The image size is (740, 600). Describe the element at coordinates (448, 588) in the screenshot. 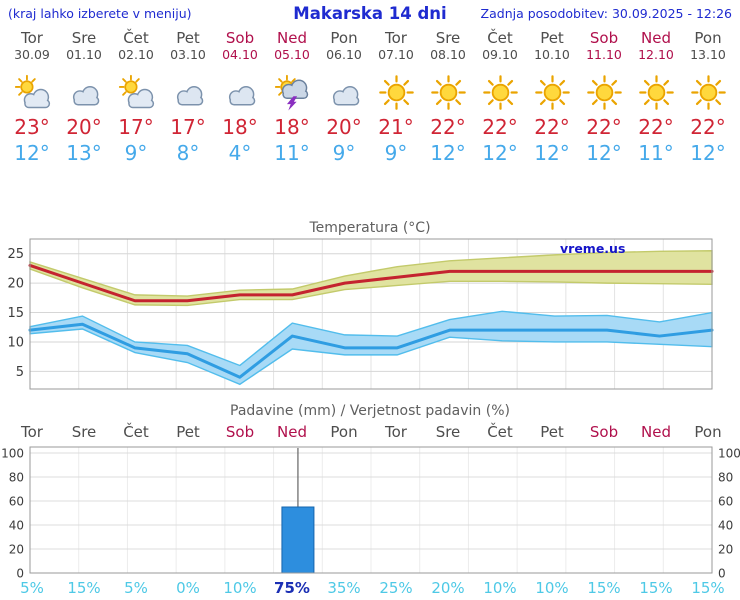

I see `precip-probability-value: 20%` at that location.